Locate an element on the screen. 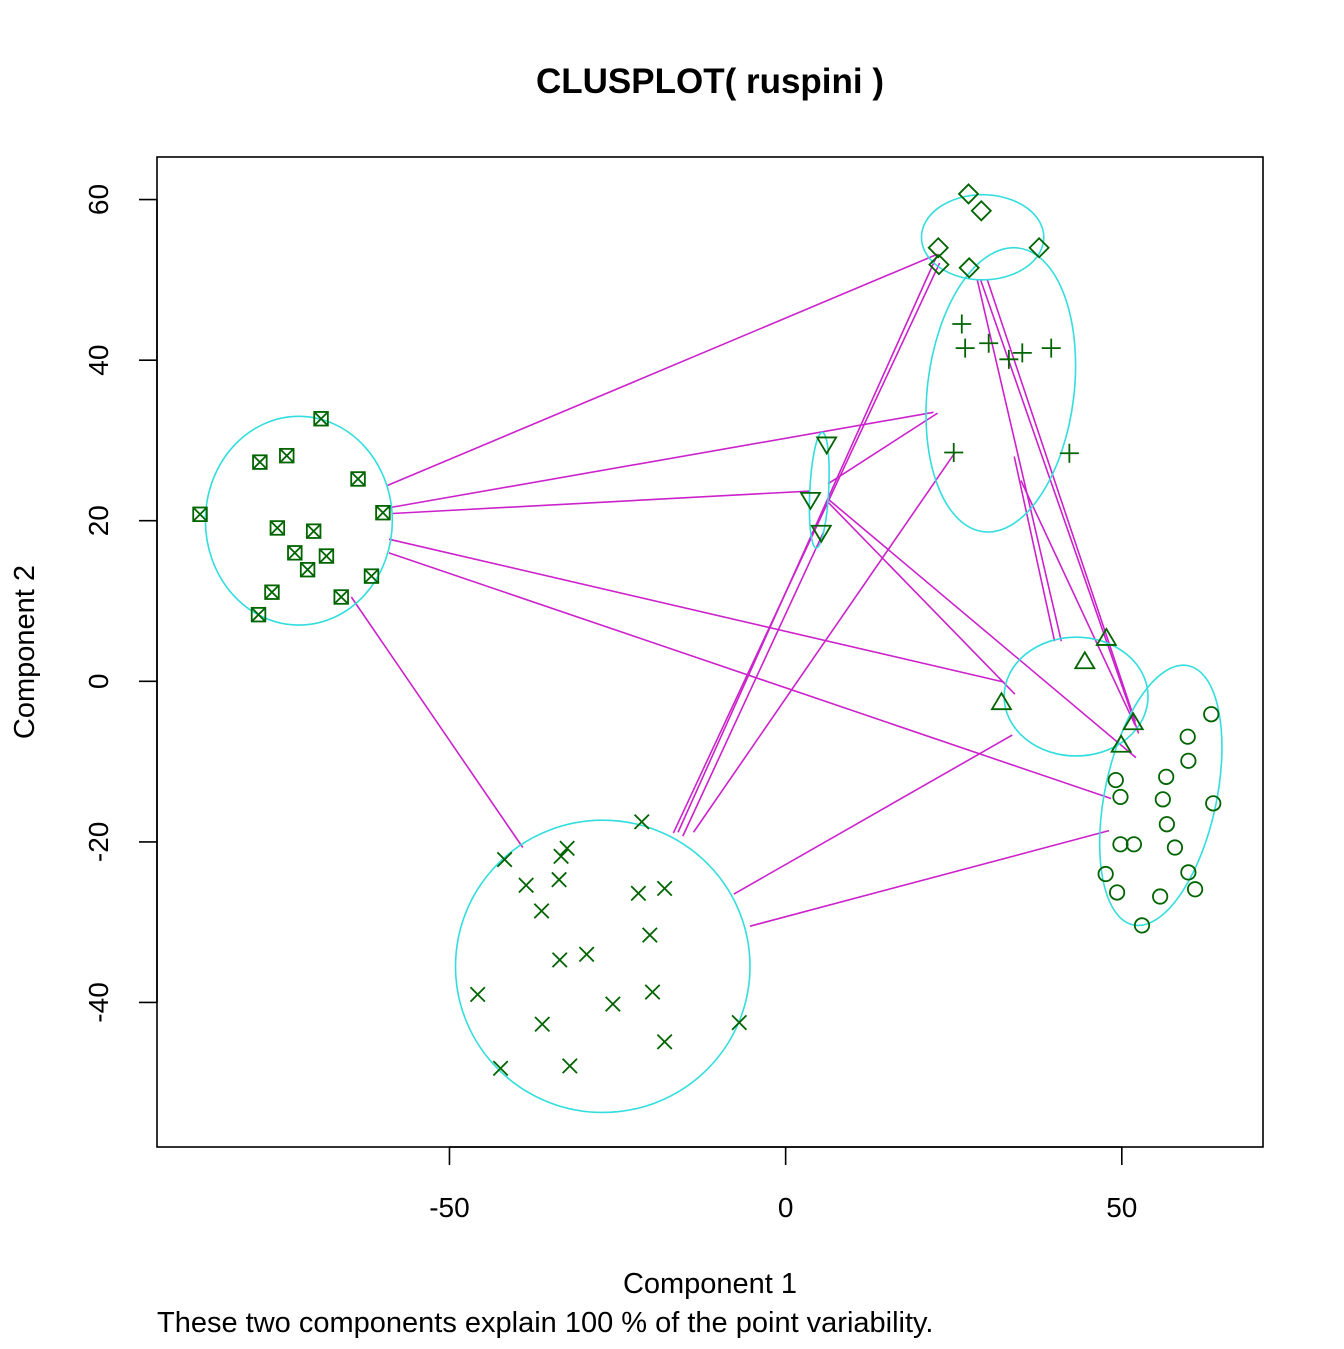  y-tick-label: 40 is located at coordinates (98, 360).